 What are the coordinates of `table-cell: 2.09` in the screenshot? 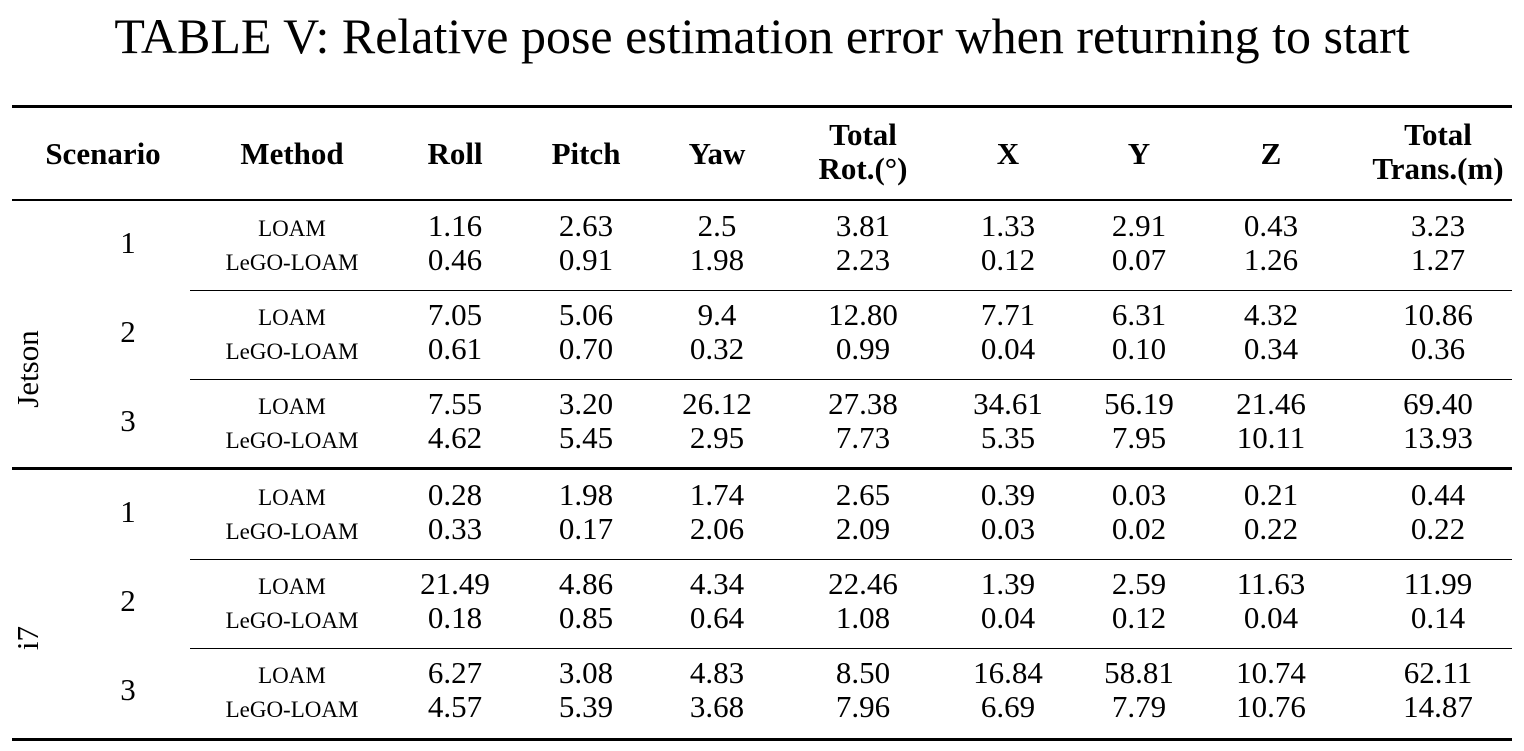 It's located at (863, 528).